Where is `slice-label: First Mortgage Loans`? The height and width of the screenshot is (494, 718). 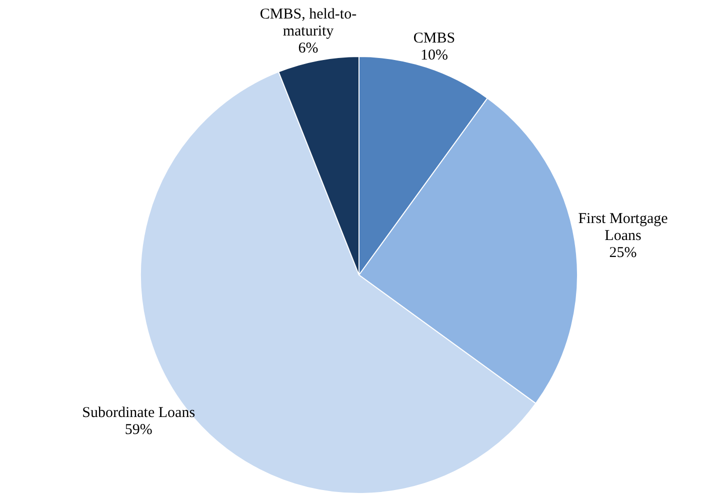
slice-label: First Mortgage Loans is located at coordinates (623, 227).